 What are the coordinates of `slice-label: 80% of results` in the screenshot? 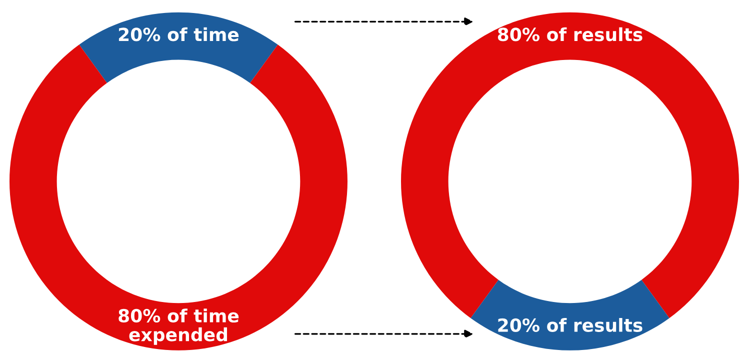 It's located at (570, 34).